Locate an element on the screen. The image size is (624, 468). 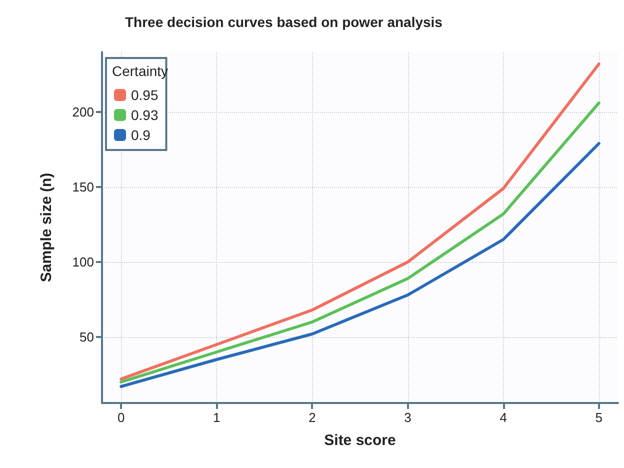
y-axis-title: Sample size (n) is located at coordinates (46, 227).